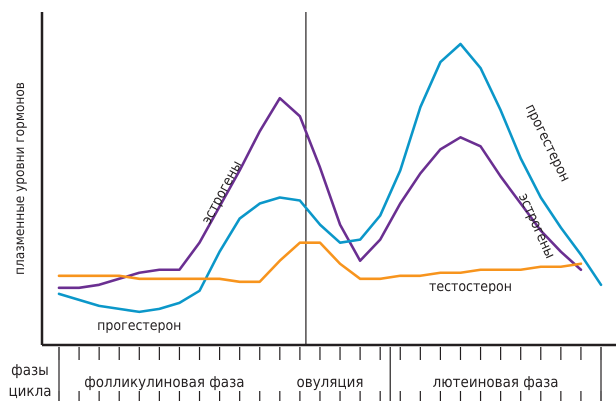 The width and height of the screenshot is (616, 401). I want to click on series-label: тестостерон, so click(470, 286).